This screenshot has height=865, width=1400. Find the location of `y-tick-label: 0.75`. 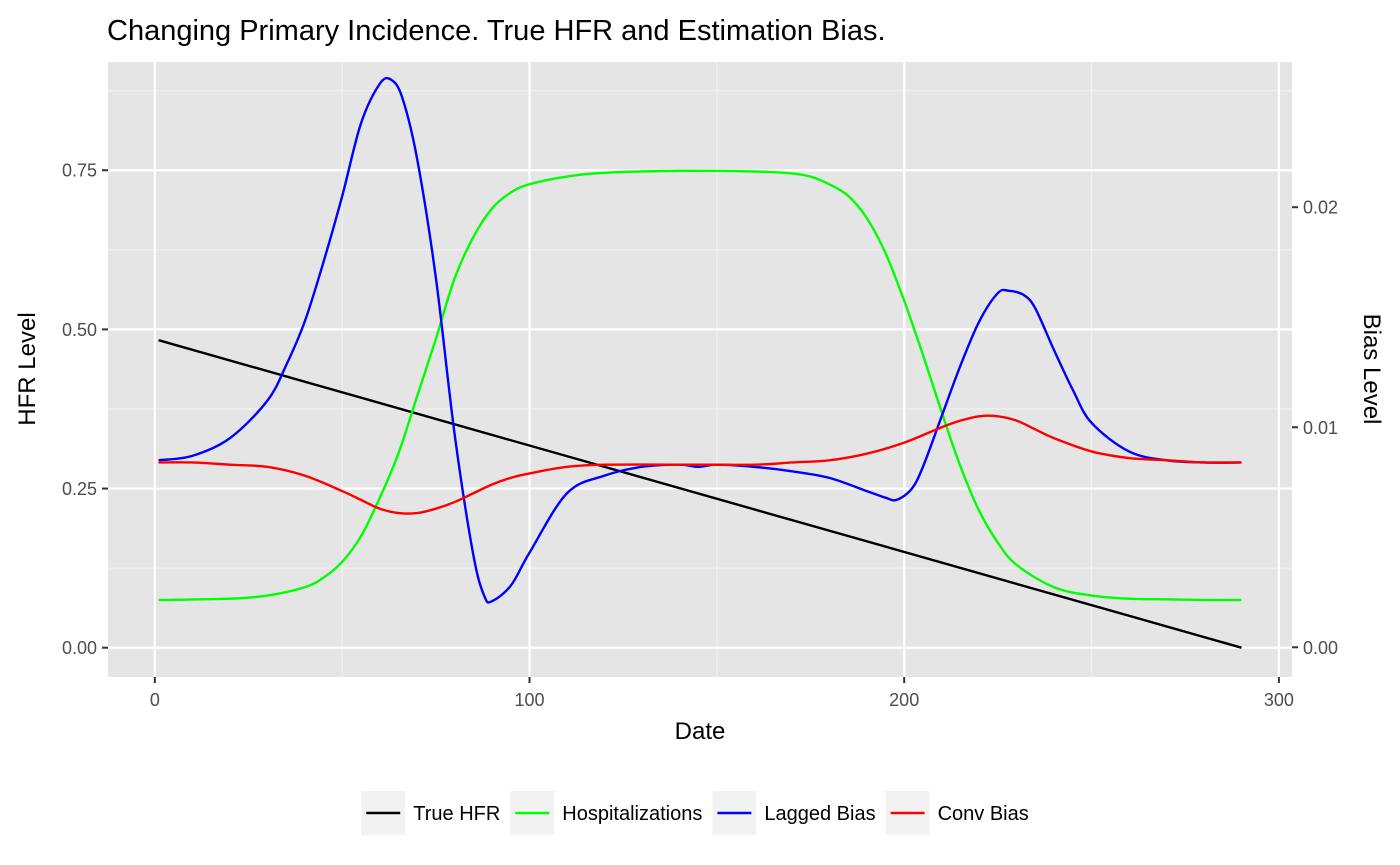

y-tick-label: 0.75 is located at coordinates (79, 171).